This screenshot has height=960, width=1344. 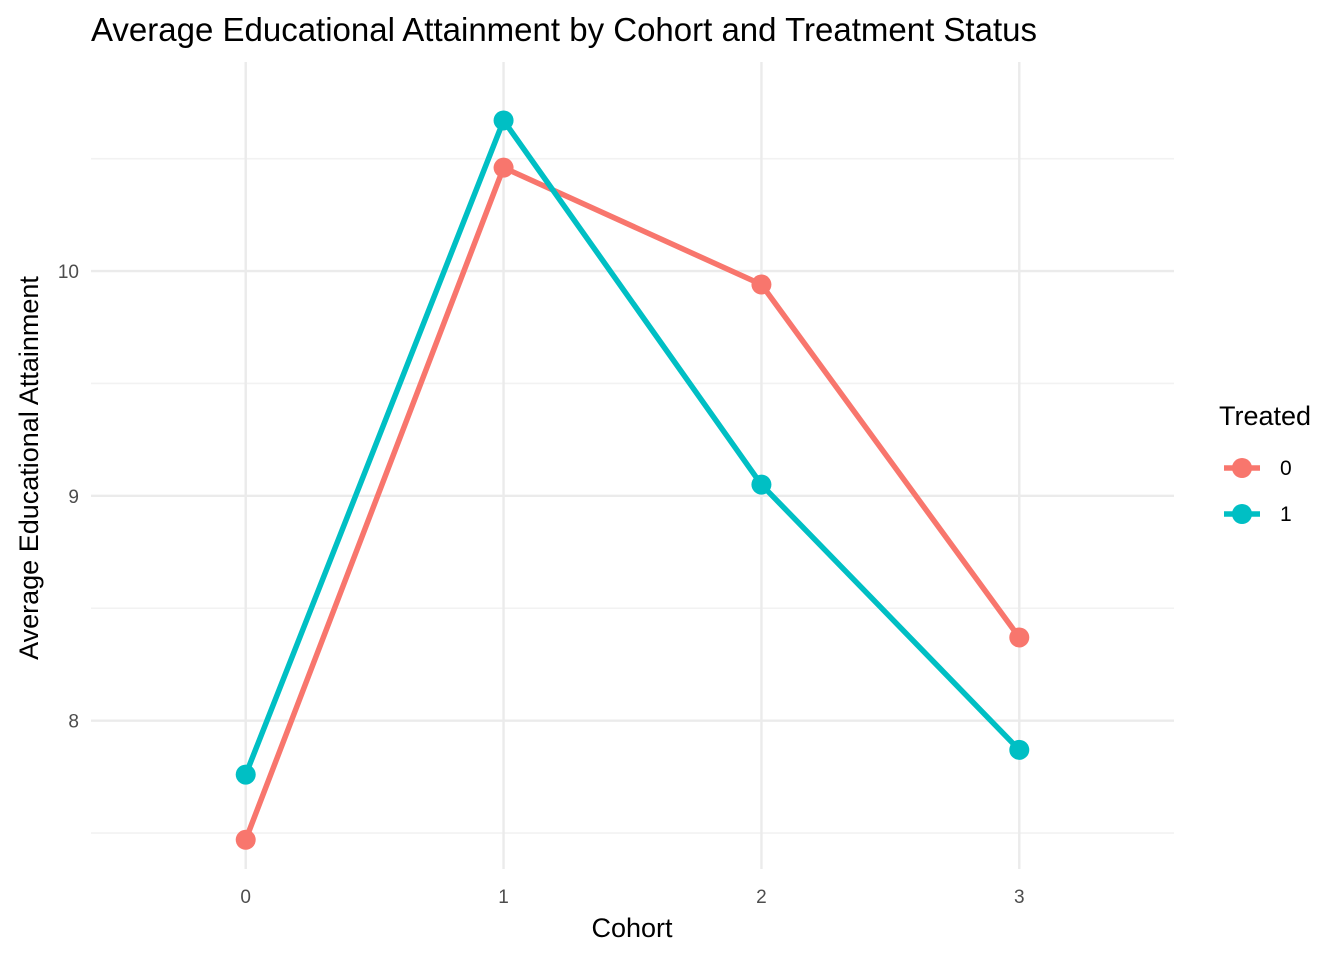 What do you see at coordinates (1019, 897) in the screenshot?
I see `x-tick-label: 3` at bounding box center [1019, 897].